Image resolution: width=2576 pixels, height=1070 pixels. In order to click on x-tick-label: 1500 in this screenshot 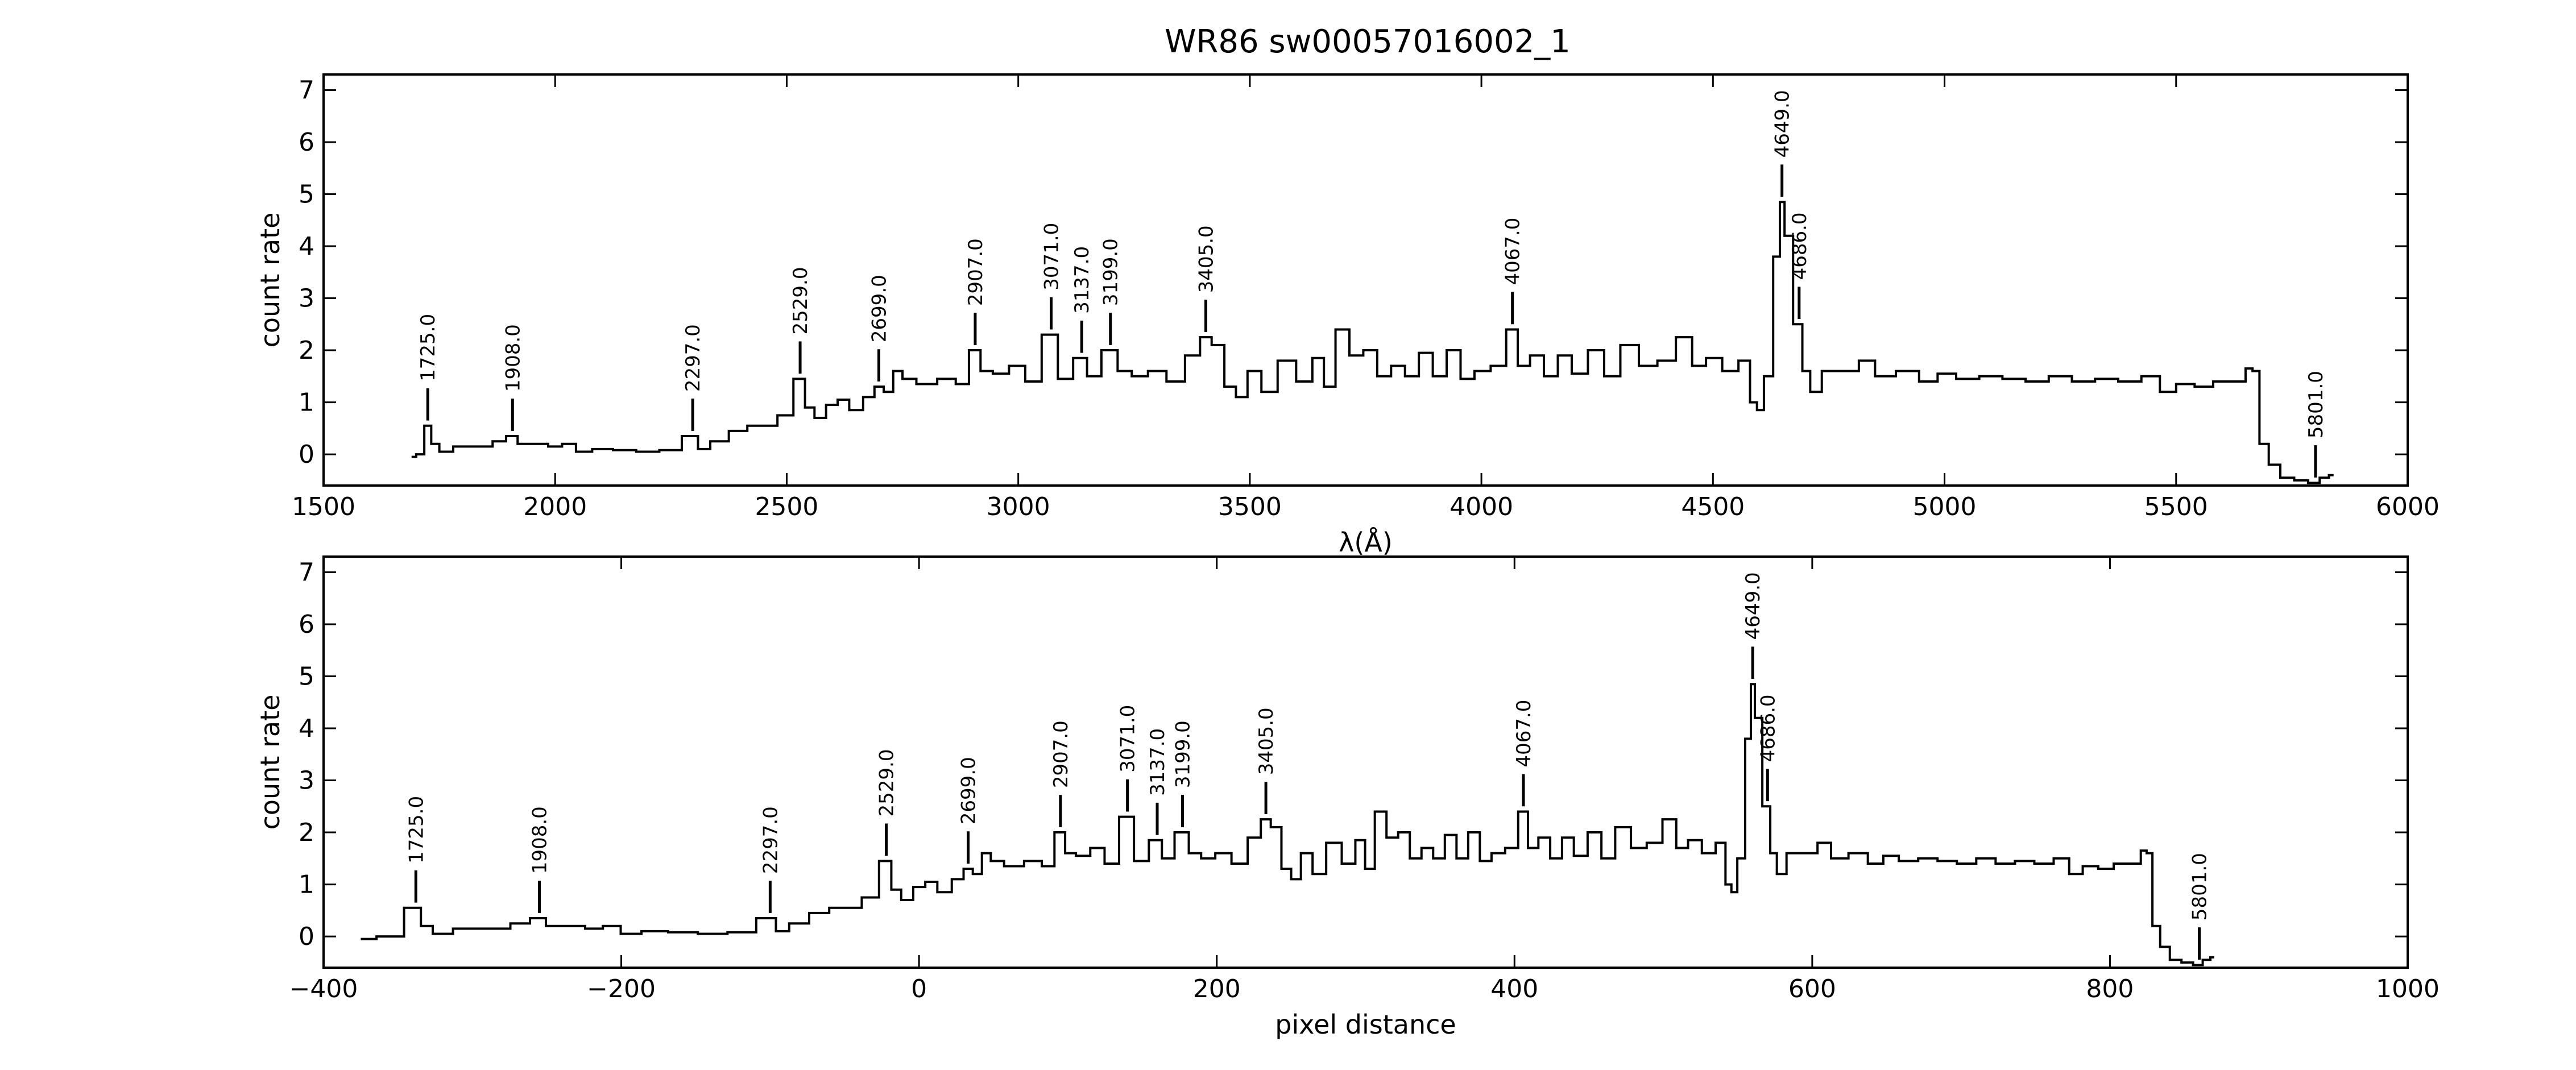, I will do `click(323, 507)`.